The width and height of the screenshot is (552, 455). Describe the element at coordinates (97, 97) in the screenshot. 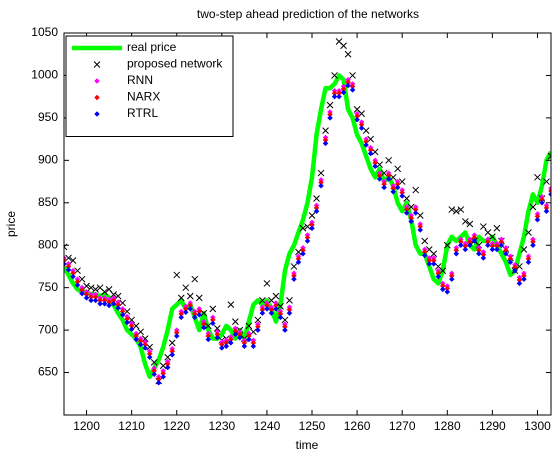

I see `legend-swatch` at that location.